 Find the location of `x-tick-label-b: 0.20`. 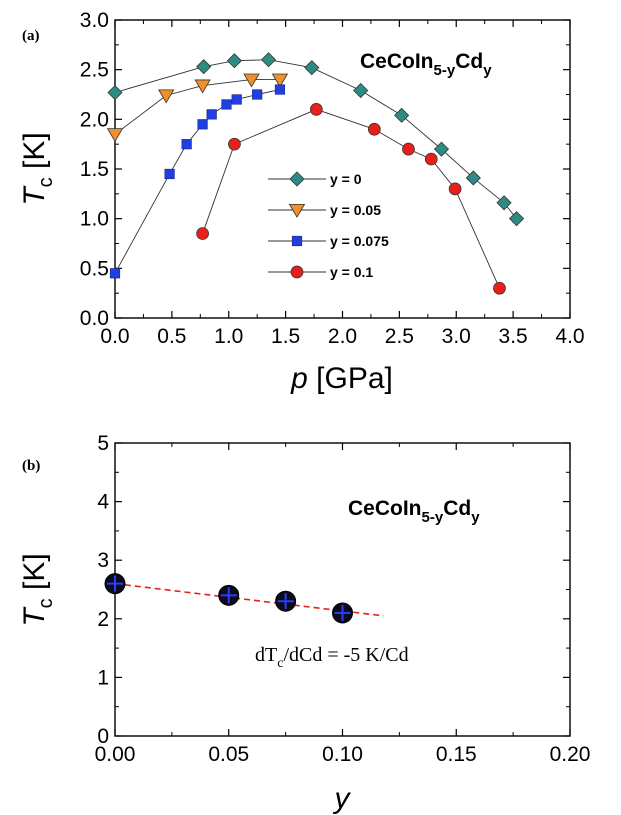

x-tick-label-b: 0.20 is located at coordinates (570, 754).